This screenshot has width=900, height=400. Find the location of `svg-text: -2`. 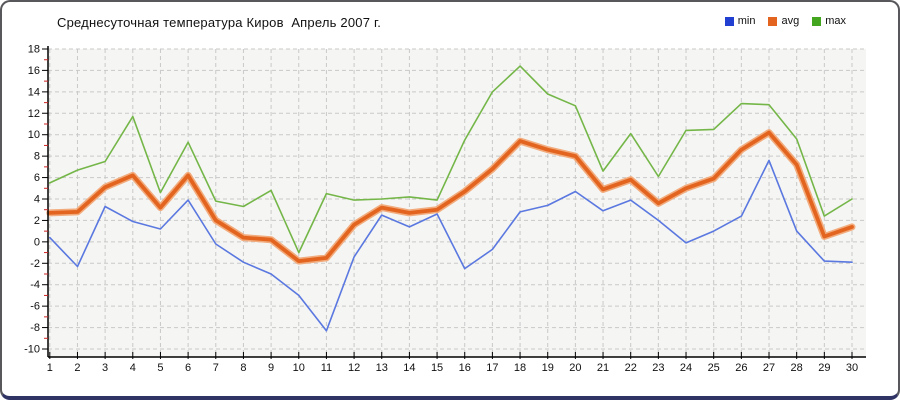

svg-text: -2 is located at coordinates (35, 264).